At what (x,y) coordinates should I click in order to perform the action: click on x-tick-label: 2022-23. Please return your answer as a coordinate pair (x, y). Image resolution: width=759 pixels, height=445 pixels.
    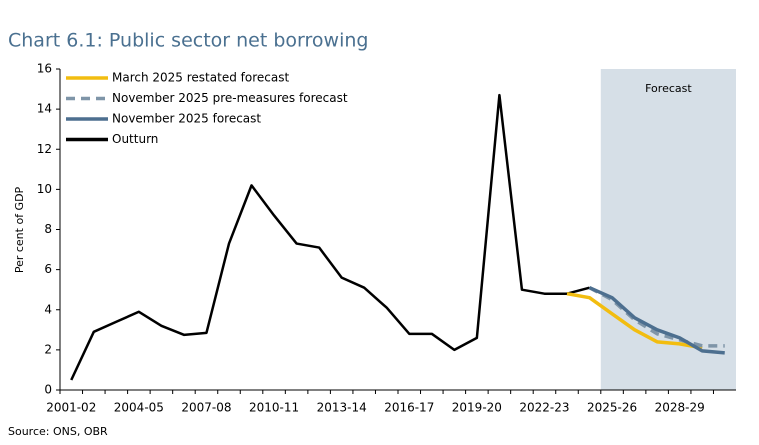
    Looking at the image, I should click on (544, 408).